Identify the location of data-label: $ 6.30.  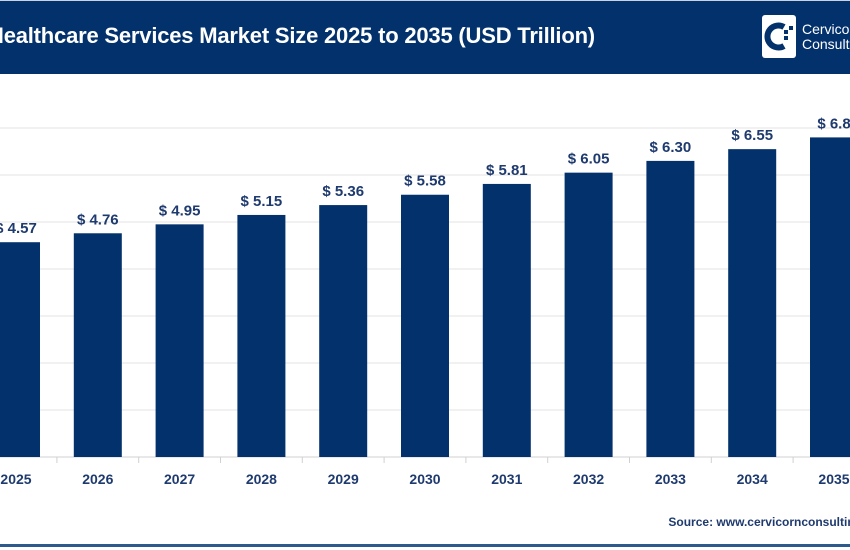
(671, 147).